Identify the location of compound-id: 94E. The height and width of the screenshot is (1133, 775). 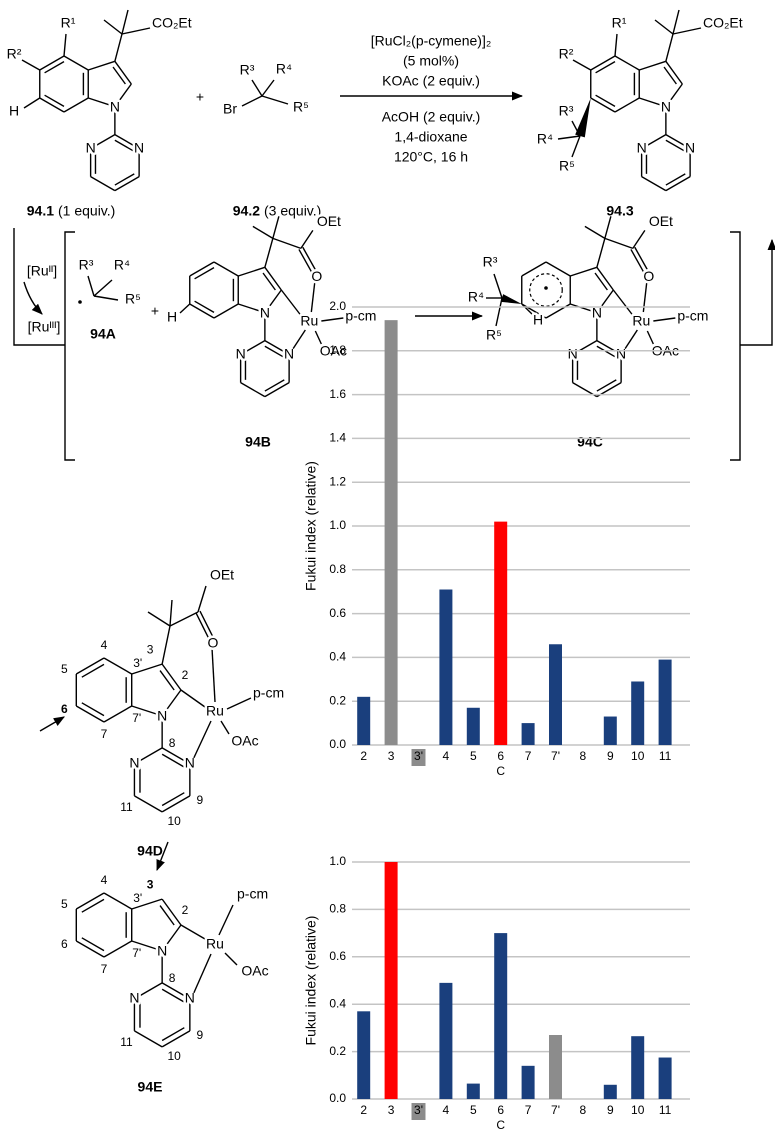
(150, 1087).